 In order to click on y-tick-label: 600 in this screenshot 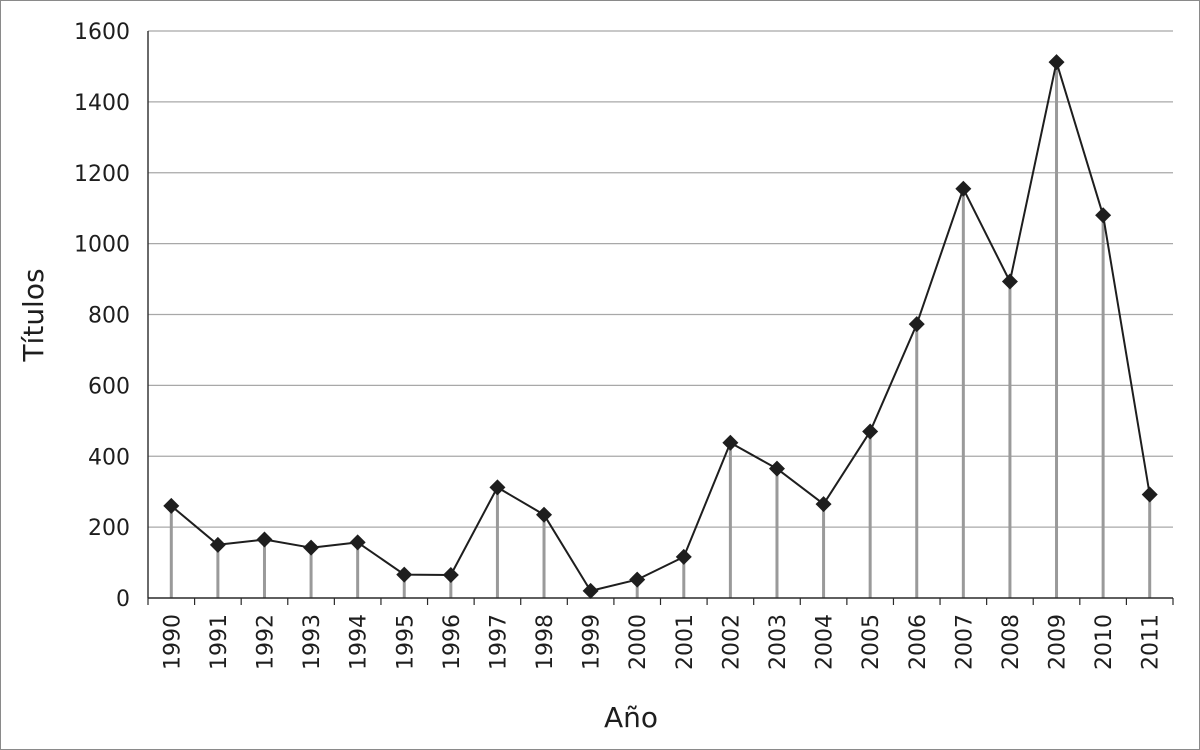, I will do `click(109, 386)`.